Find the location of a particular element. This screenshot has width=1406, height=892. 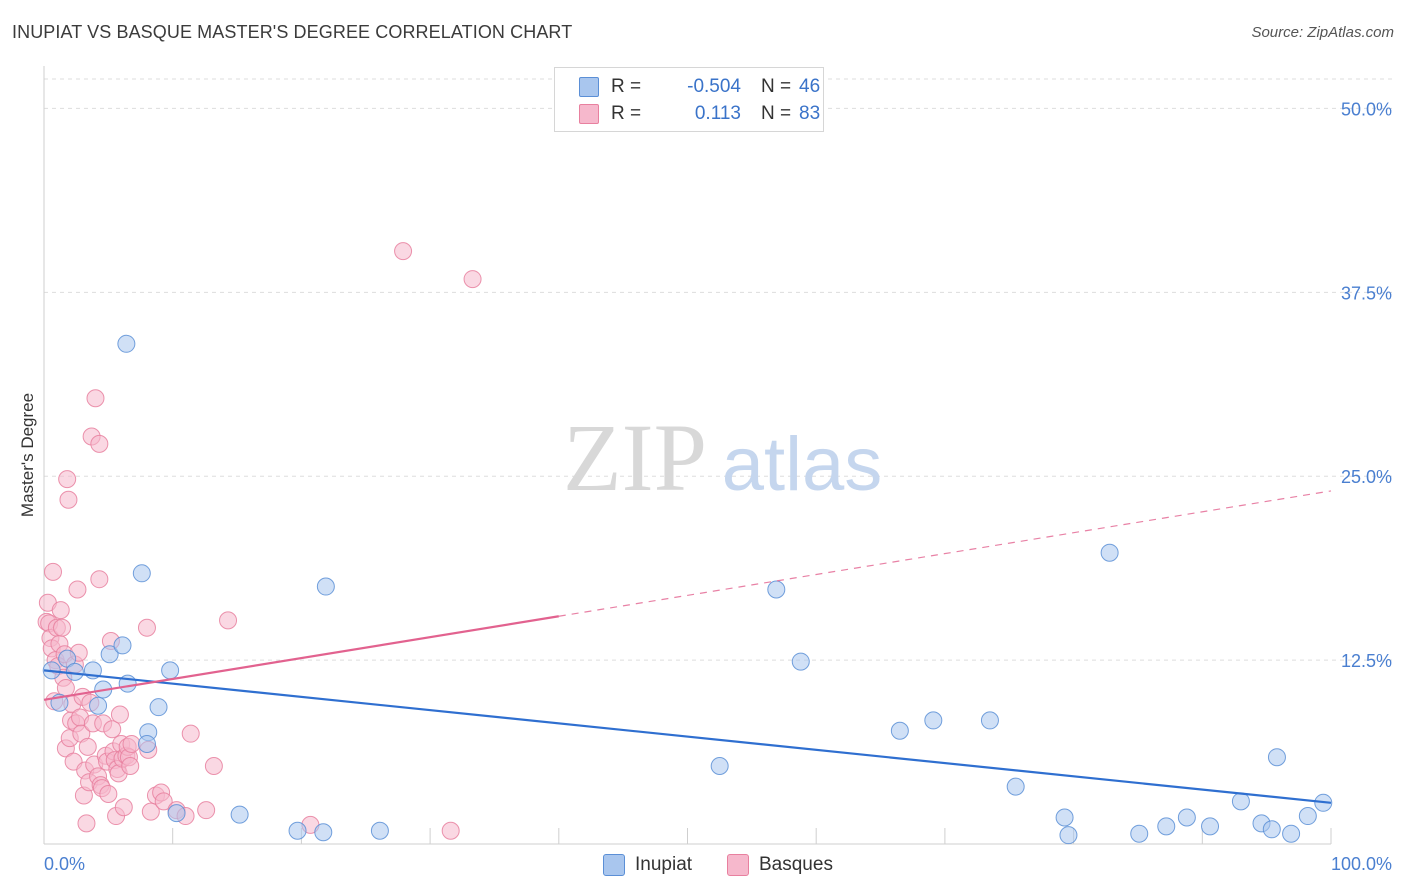

source-note: Source: ZipAtlas.com is located at coordinates (1322, 32).